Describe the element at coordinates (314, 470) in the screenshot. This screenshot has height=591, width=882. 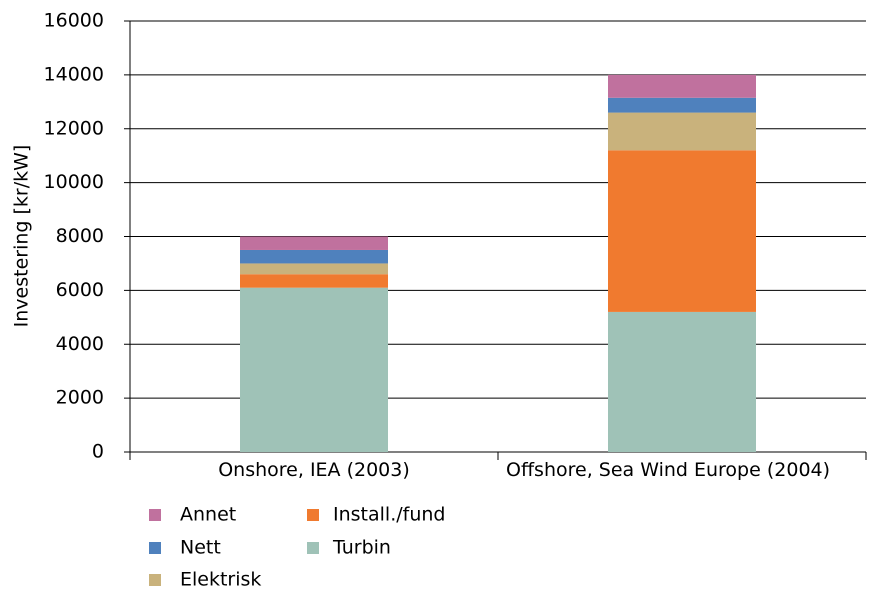
I see `x-tick-label: Onshore, IEA (2003)` at that location.